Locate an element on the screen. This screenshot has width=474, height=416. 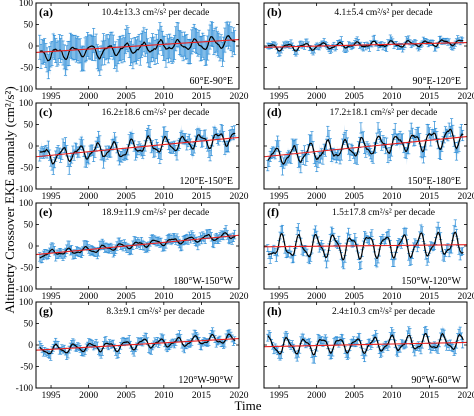
region-label: 150°W-120°W is located at coordinates (431, 281).